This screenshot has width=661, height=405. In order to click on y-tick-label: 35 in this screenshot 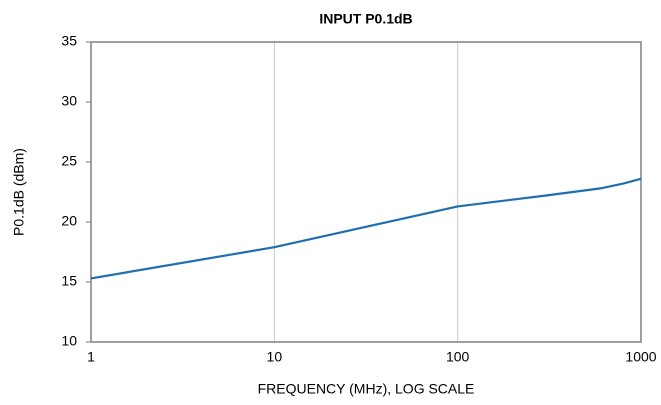, I will do `click(69, 41)`.